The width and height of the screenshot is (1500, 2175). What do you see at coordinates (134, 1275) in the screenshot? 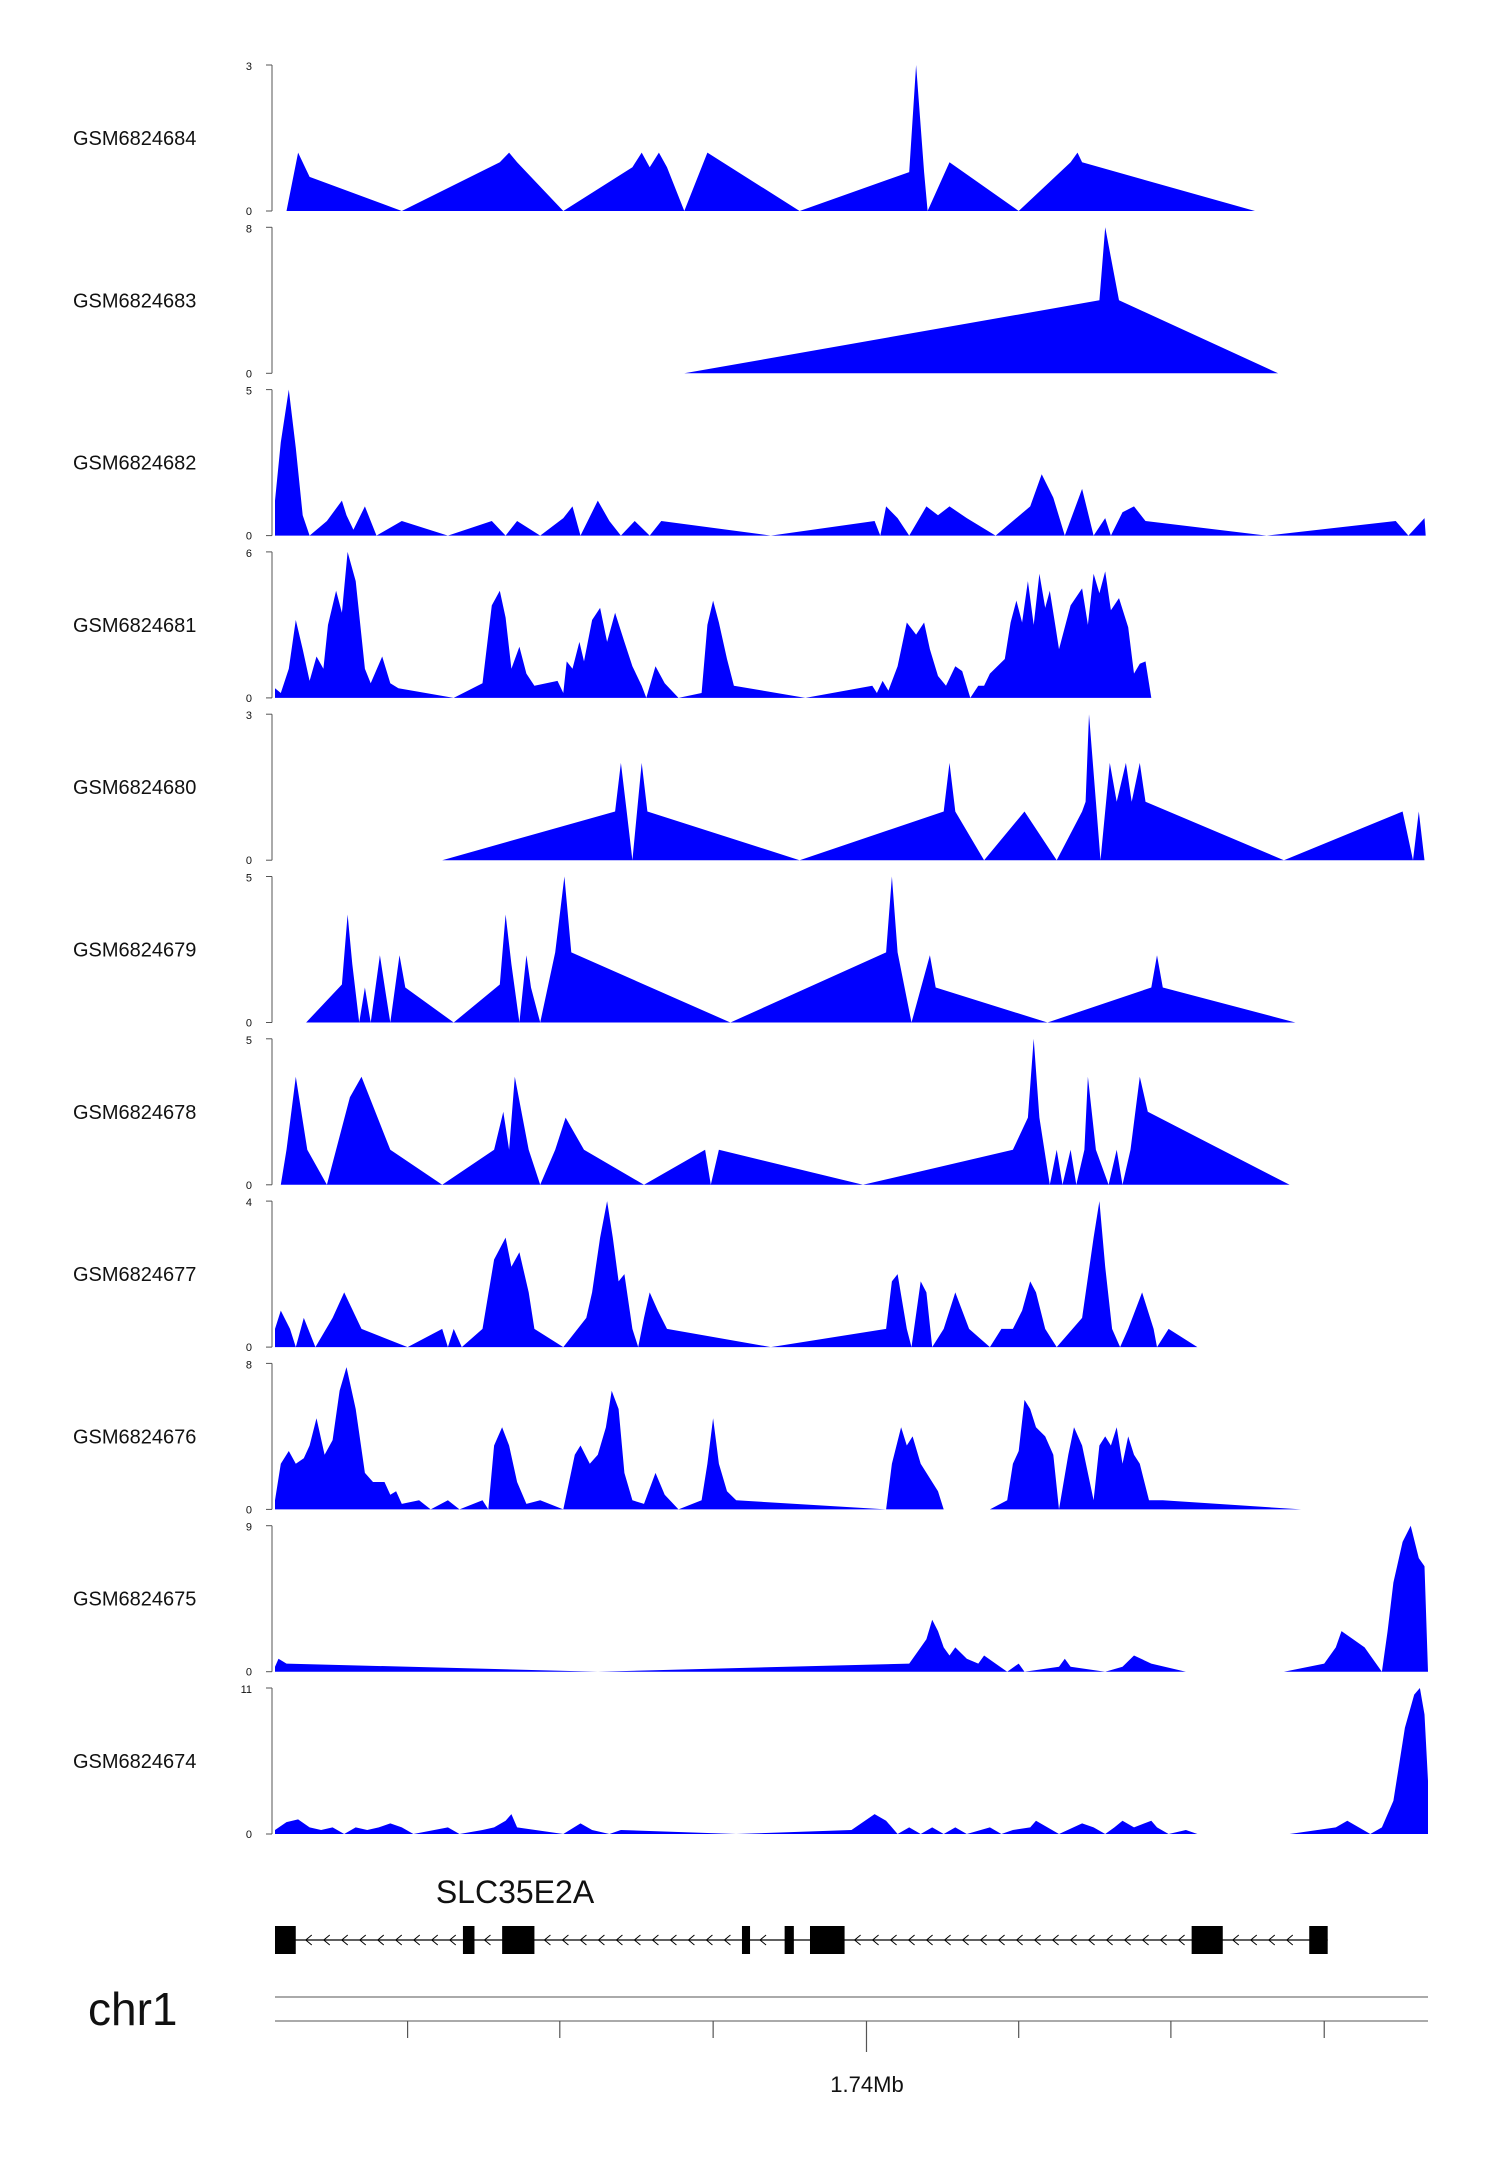
I see `track-label: GSM6824677` at bounding box center [134, 1275].